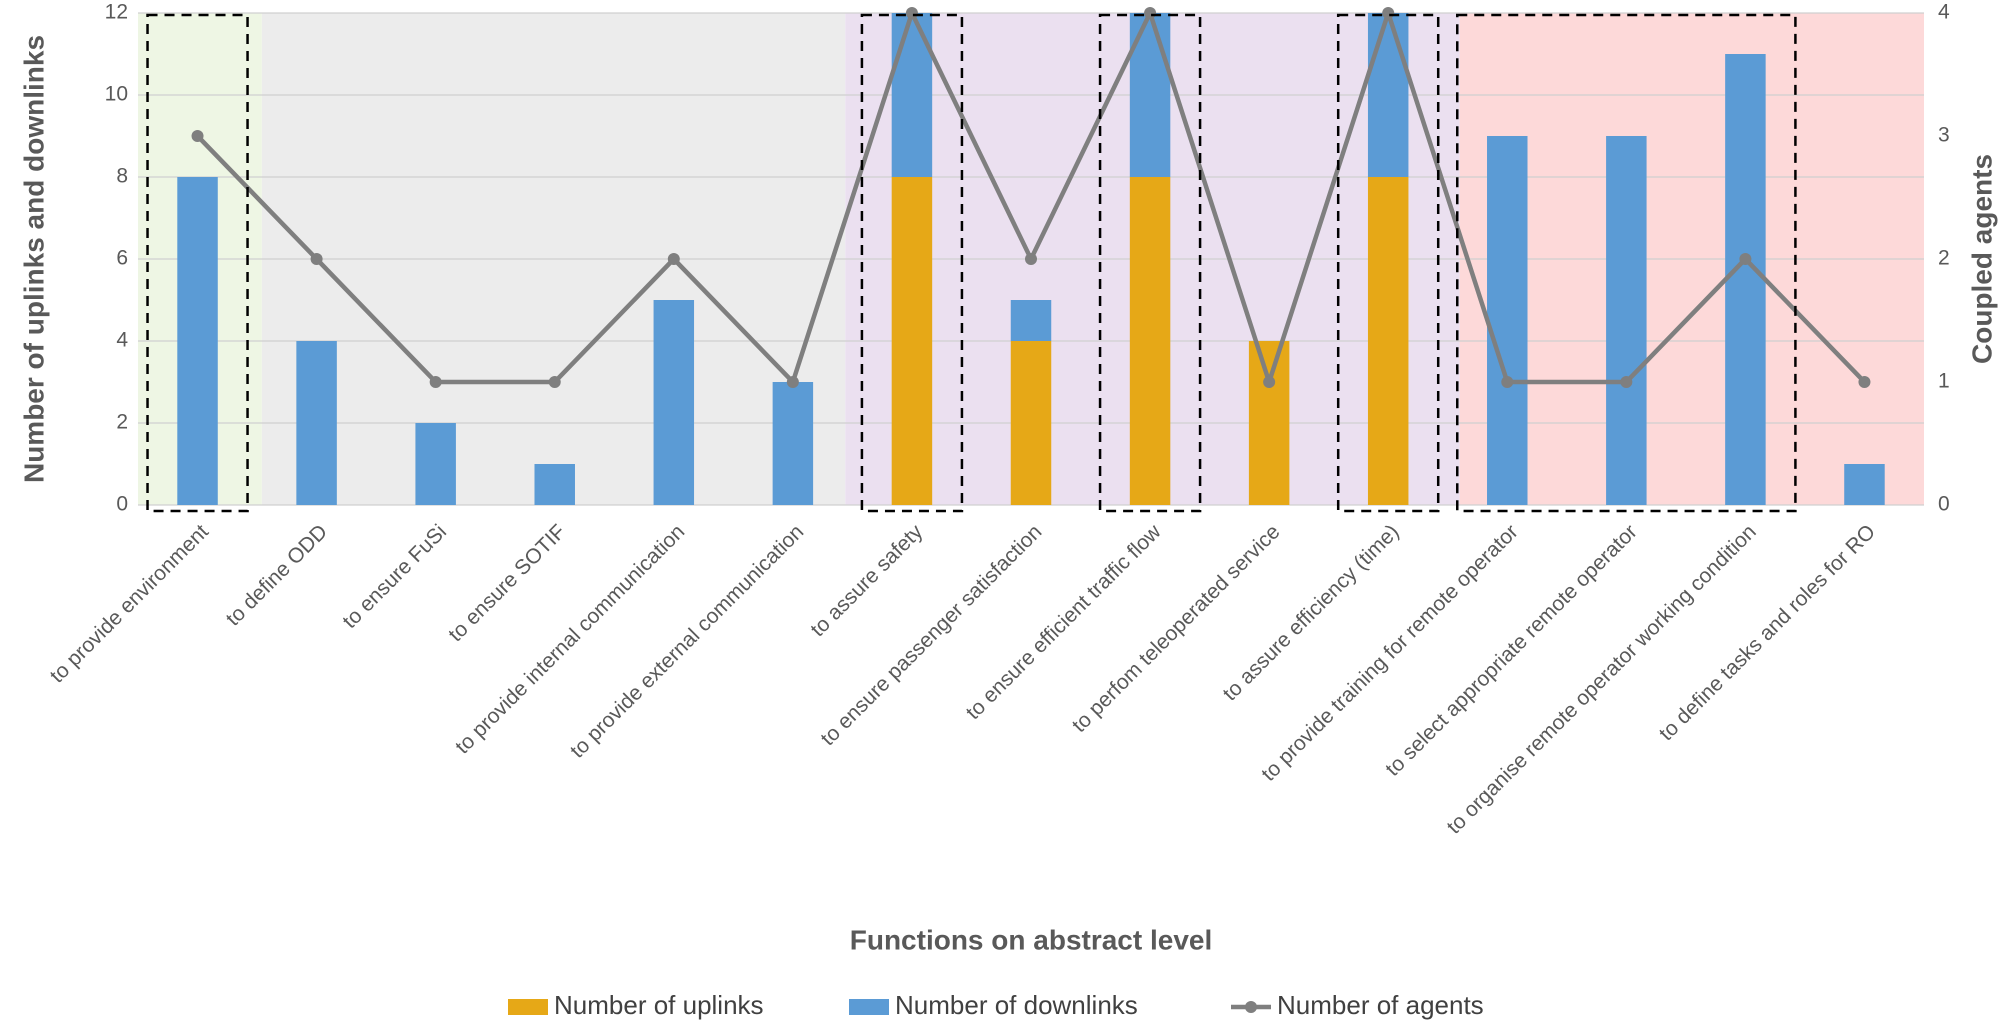 Image resolution: width=2001 pixels, height=1028 pixels. Describe the element at coordinates (507, 583) in the screenshot. I see `x-tick-label: to ensure SOTIF` at that location.